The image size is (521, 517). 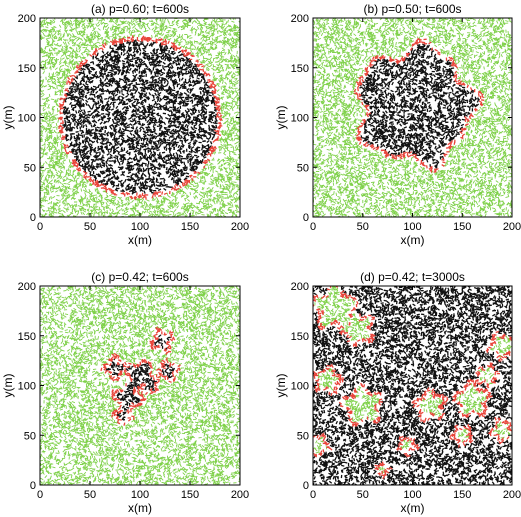 I want to click on panel-title: (d) p=0.42; t=3000s, so click(x=412, y=277).